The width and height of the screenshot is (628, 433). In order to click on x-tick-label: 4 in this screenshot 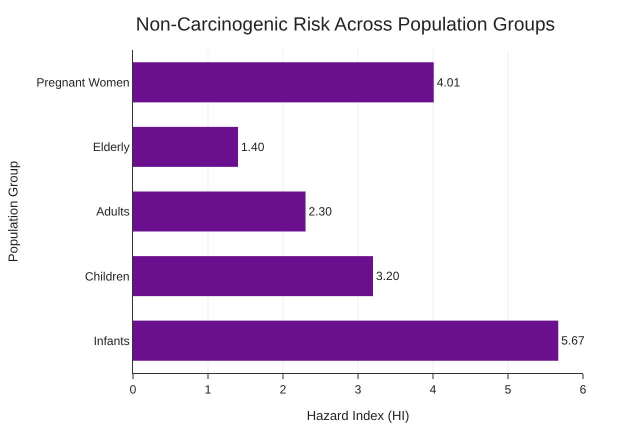, I will do `click(433, 389)`.